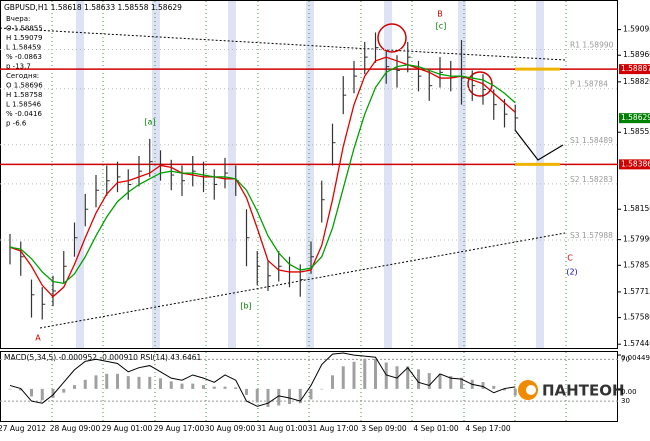  I want to click on rsi-tick-label: 30, so click(625, 401).